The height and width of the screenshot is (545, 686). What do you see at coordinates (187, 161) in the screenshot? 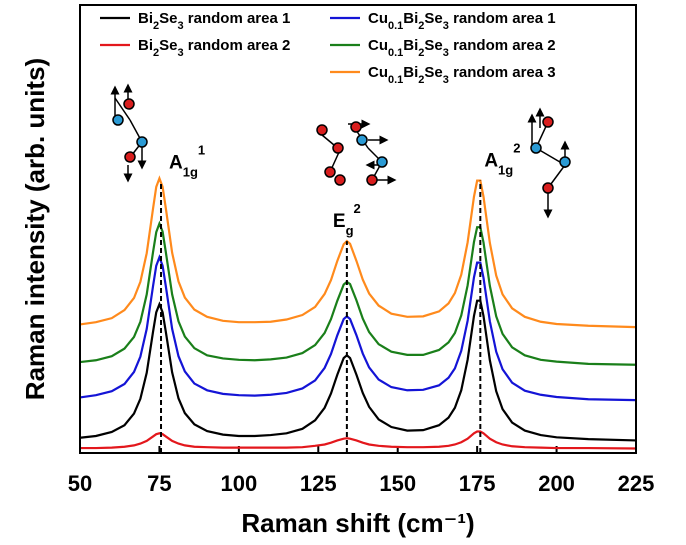
I see `peak-label: A1g1` at bounding box center [187, 161].